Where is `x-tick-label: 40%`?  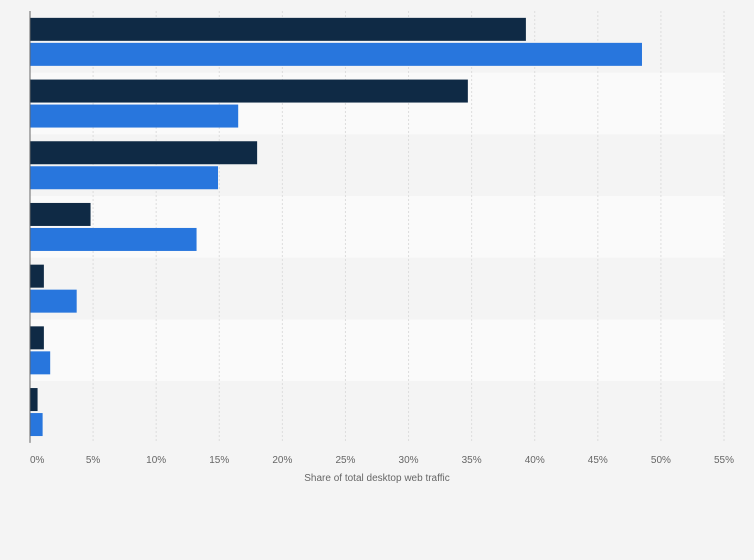
x-tick-label: 40% is located at coordinates (535, 460).